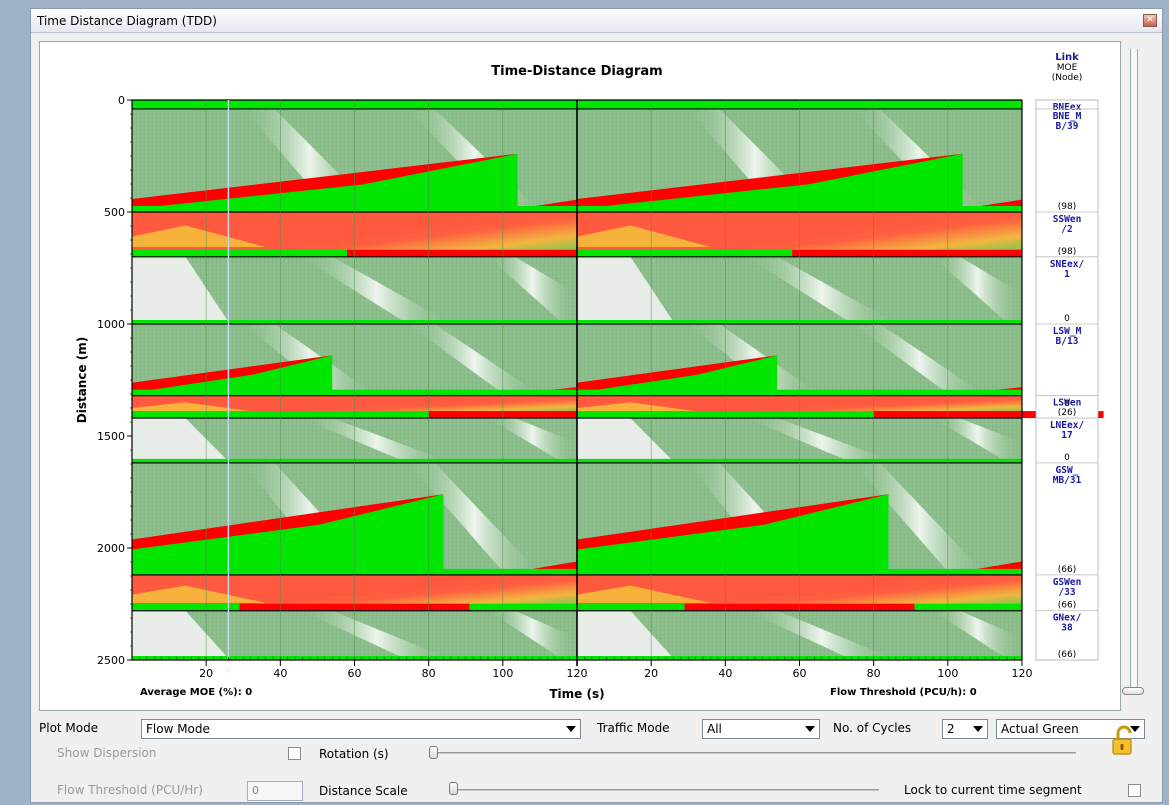 The image size is (1169, 805). What do you see at coordinates (127, 20) in the screenshot?
I see `window-title: Time Distance Diagram (TDD)` at bounding box center [127, 20].